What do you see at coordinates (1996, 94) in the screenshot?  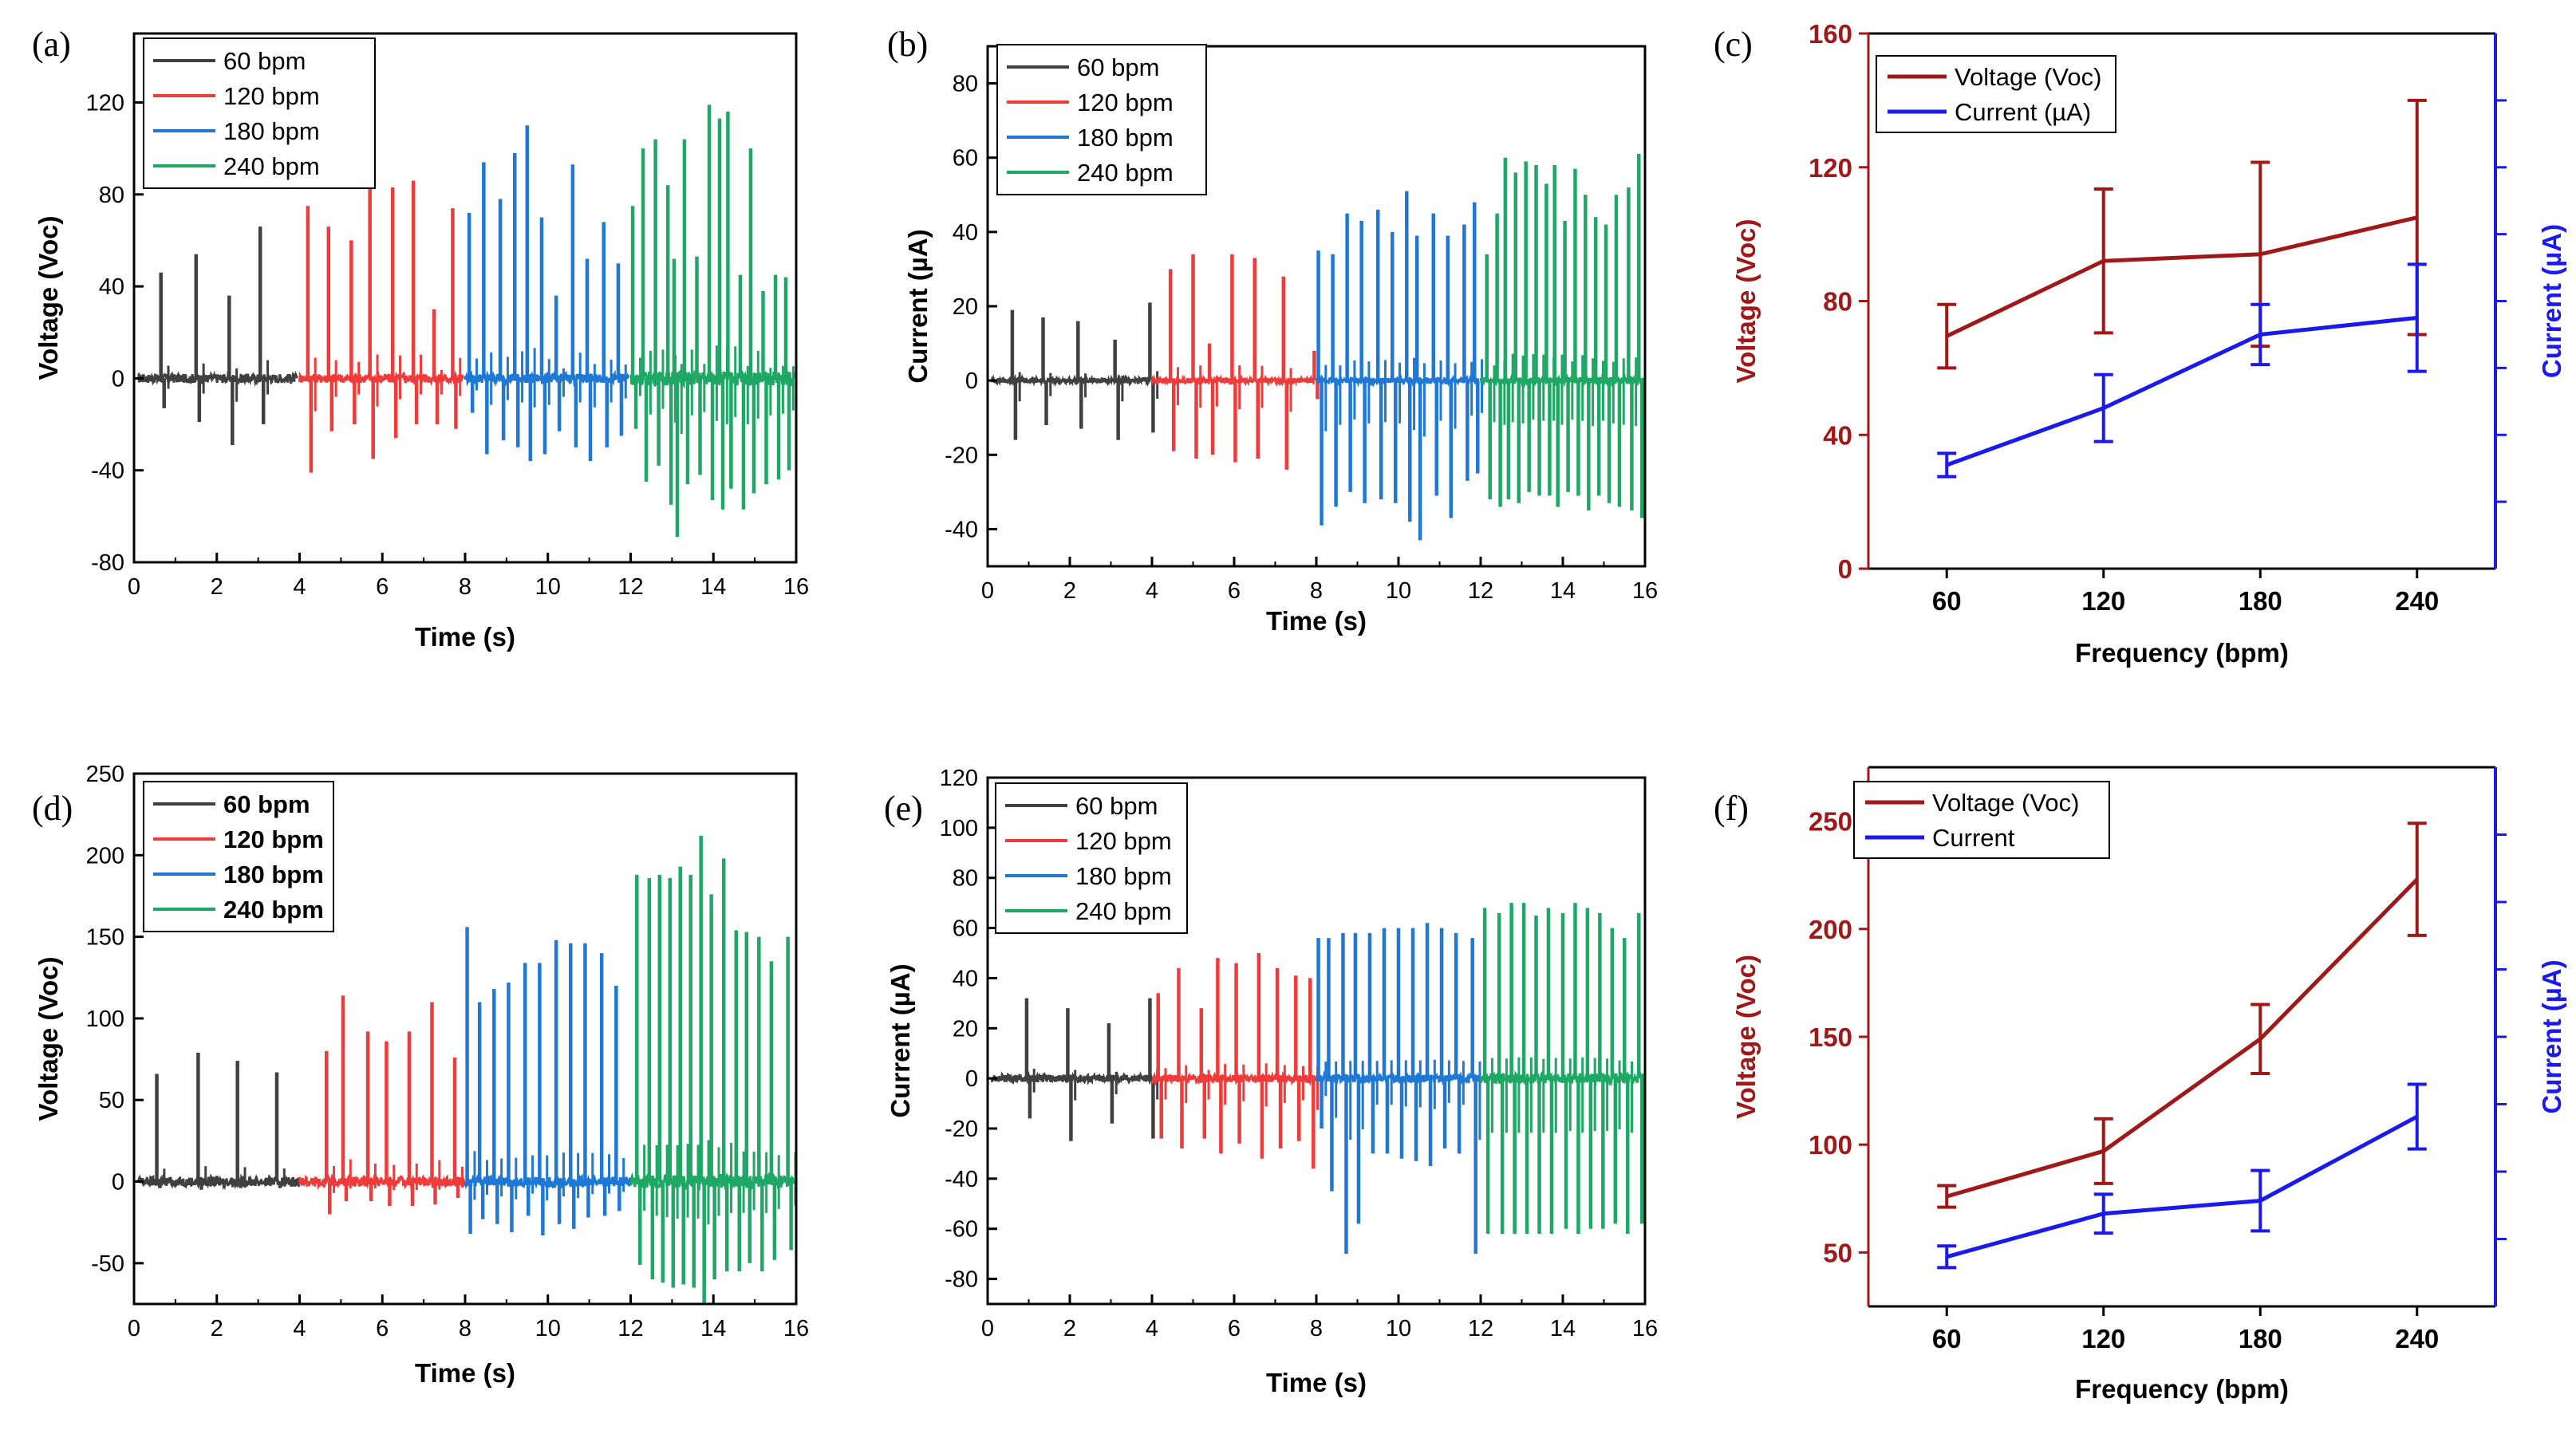 I see `legend: Voltage (Voc) Current (µA)` at bounding box center [1996, 94].